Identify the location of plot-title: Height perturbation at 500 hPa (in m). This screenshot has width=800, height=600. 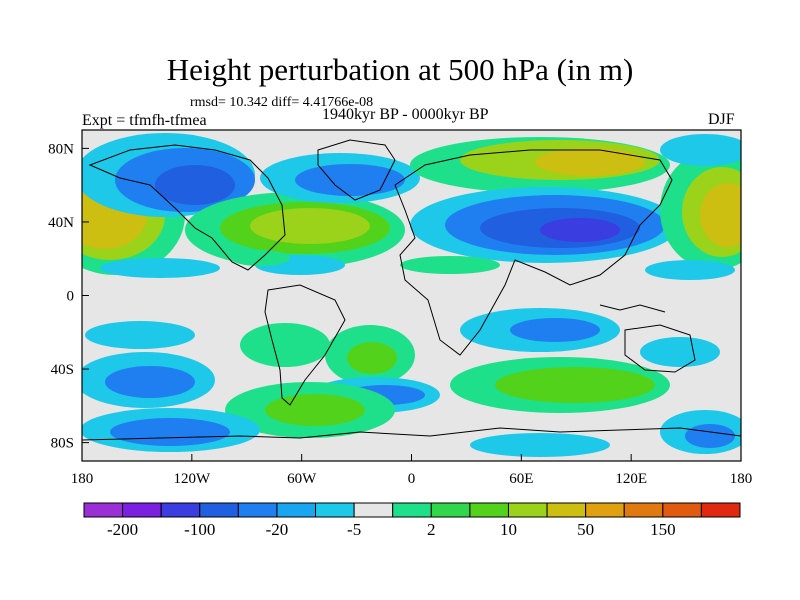
(400, 69).